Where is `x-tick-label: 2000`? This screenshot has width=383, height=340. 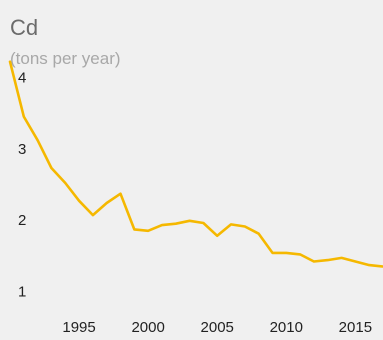
x-tick-label: 2000 is located at coordinates (147, 327).